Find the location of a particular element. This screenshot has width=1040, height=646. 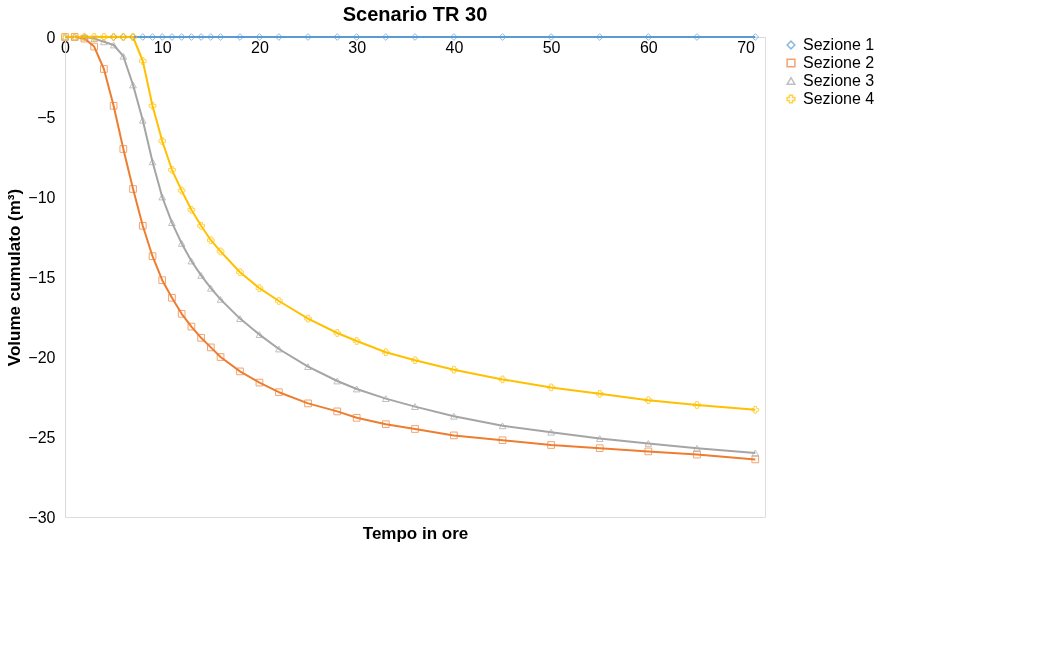

legend-label: Sezione 1 is located at coordinates (839, 44).